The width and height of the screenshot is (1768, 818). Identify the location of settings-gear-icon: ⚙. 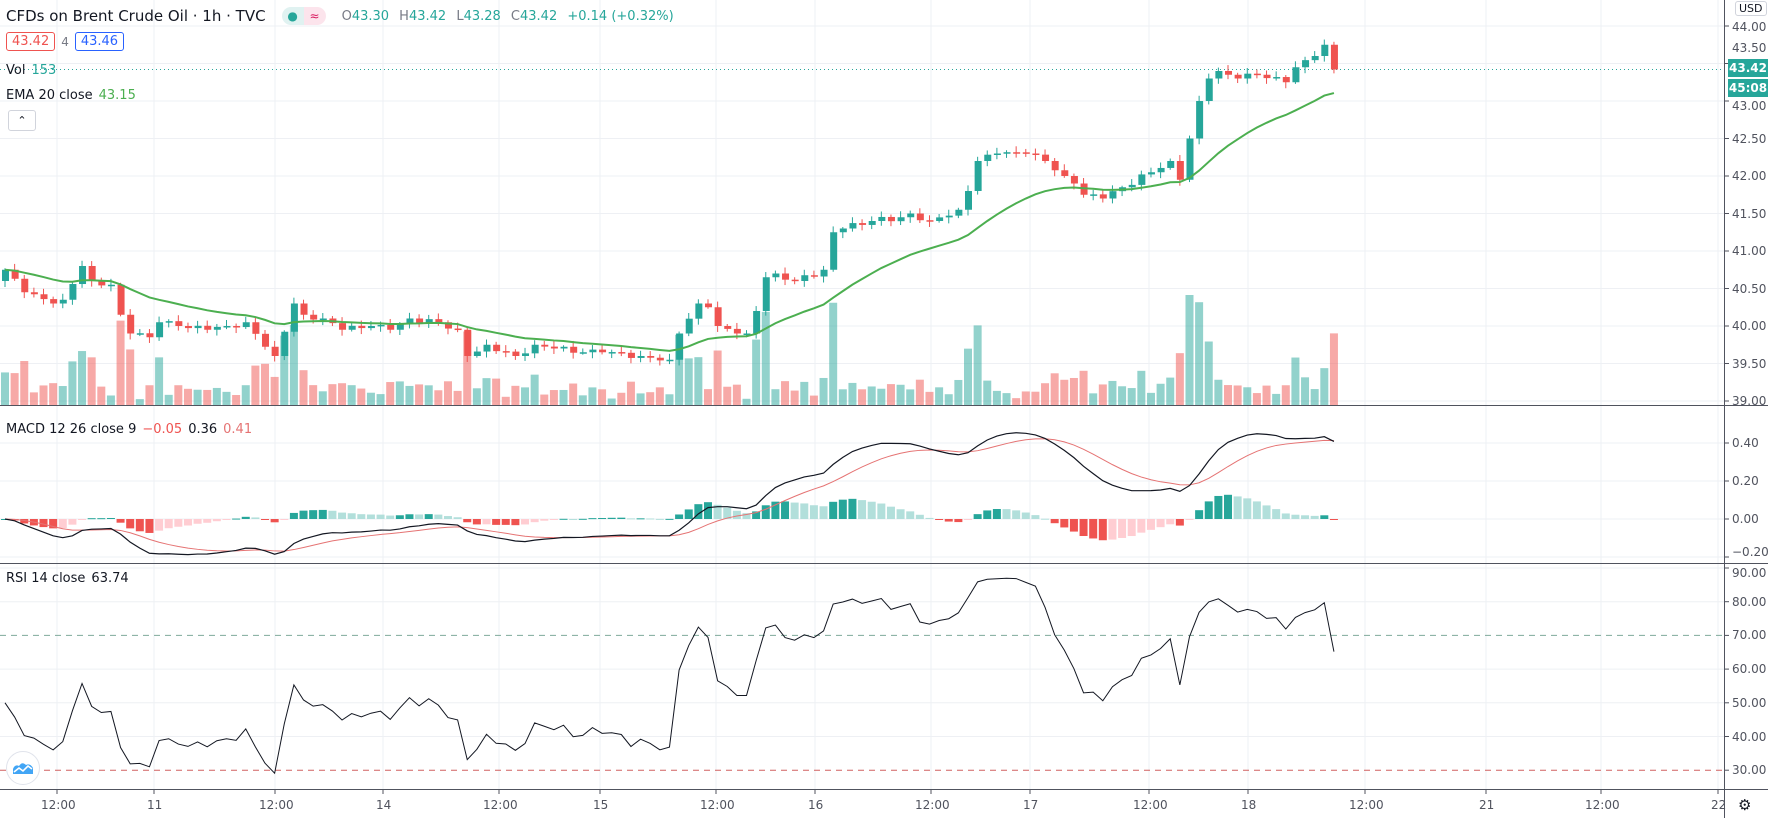
(1745, 805).